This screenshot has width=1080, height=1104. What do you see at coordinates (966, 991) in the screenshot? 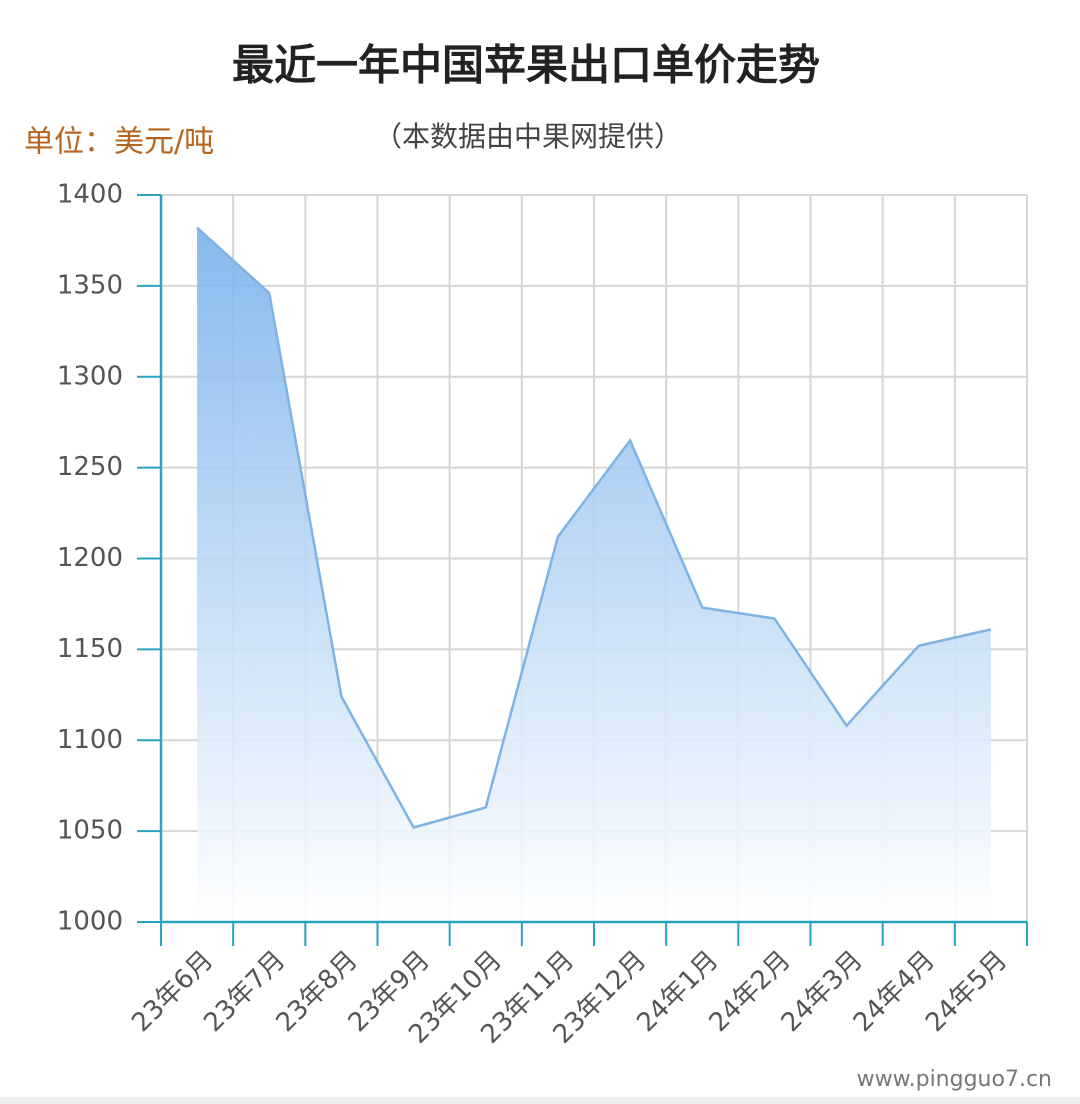
I see `x-tick-label: 24年5月` at bounding box center [966, 991].